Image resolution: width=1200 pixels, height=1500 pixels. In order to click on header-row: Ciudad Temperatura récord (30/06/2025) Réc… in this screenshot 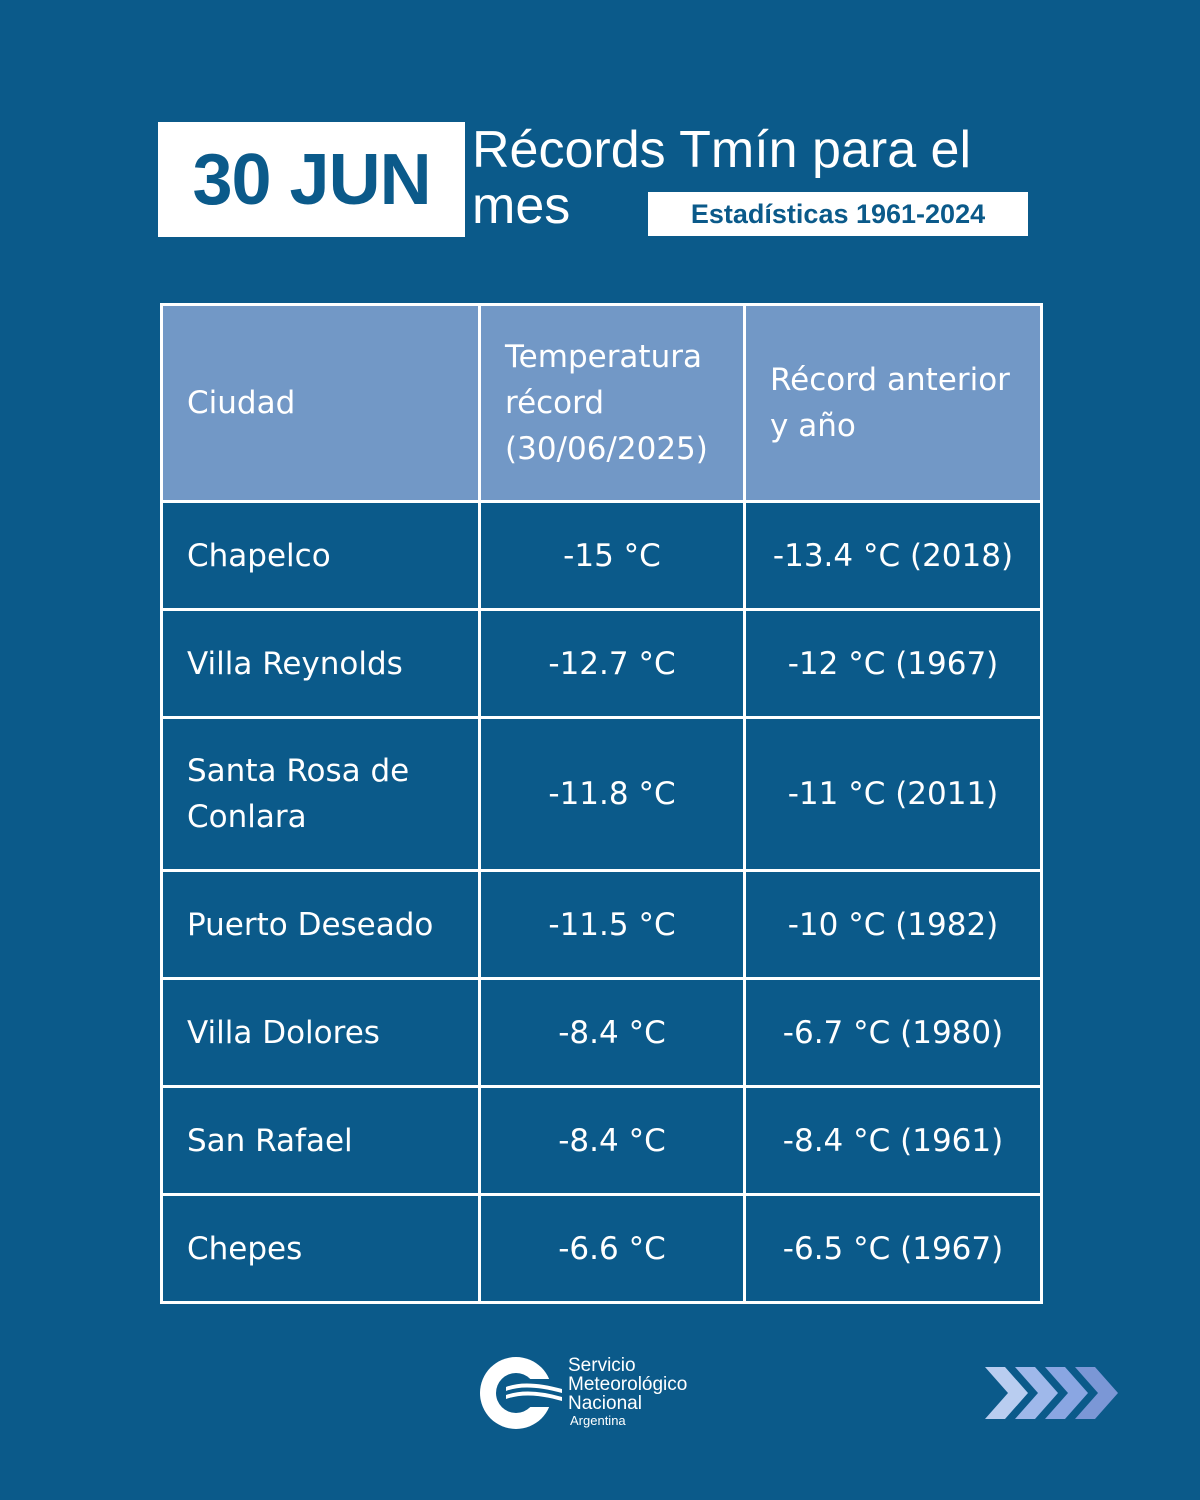, I will do `click(601, 403)`.